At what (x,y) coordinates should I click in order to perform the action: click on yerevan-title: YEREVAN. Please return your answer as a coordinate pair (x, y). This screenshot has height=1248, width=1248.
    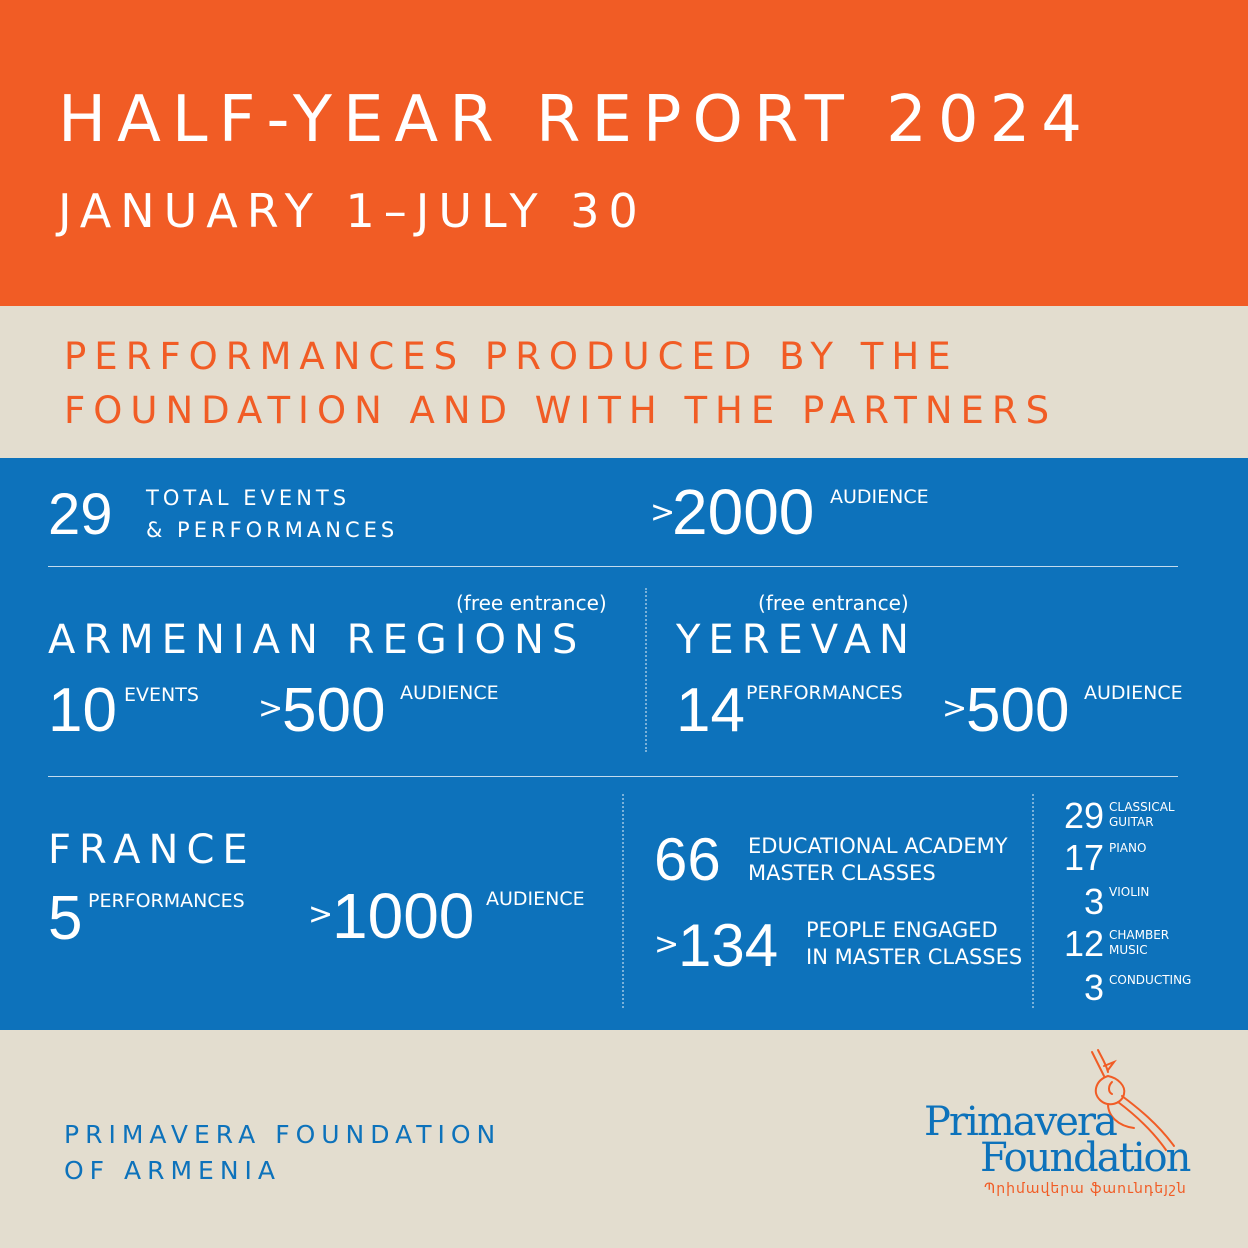
    Looking at the image, I should click on (796, 640).